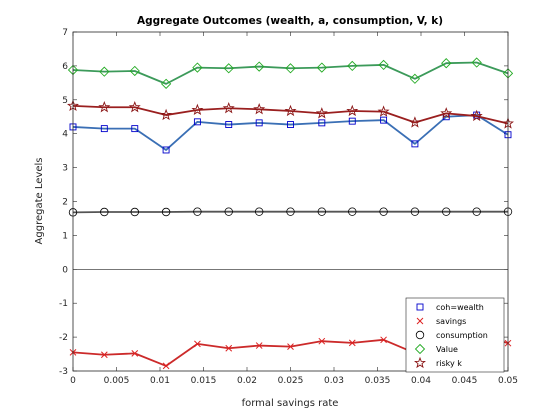  Describe the element at coordinates (290, 132) in the screenshot. I see `series-coh-wealth-line` at that location.